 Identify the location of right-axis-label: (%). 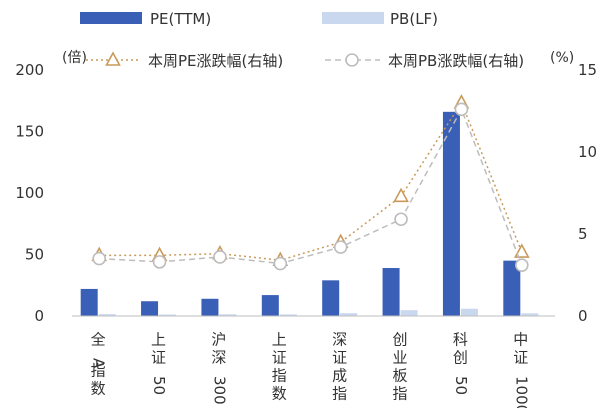
(562, 58).